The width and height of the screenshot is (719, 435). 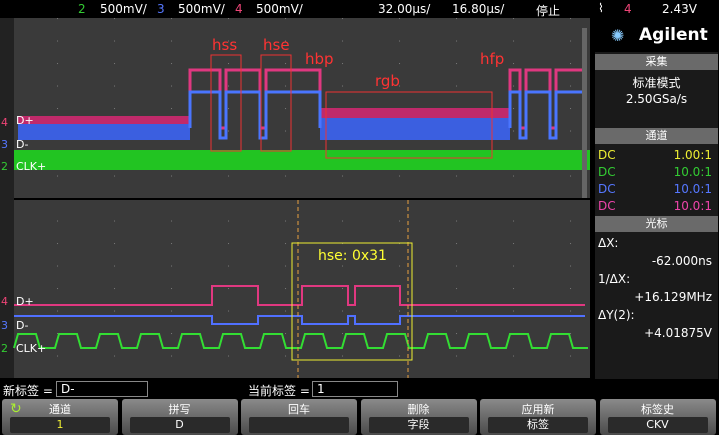 What do you see at coordinates (418, 425) in the screenshot?
I see `softkey-value: 字段` at bounding box center [418, 425].